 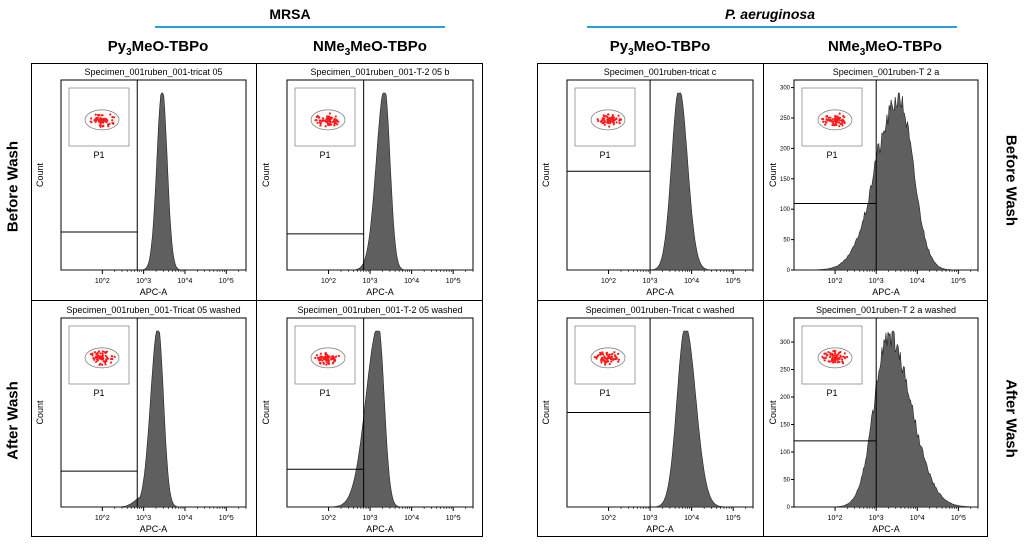 I want to click on y-tick-label: 100, so click(x=785, y=210).